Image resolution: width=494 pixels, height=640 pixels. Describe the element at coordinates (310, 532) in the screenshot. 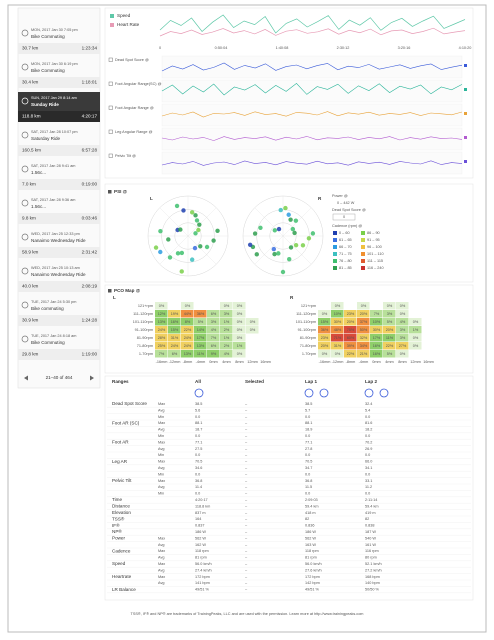

I see `table-cell: 186 W` at that location.